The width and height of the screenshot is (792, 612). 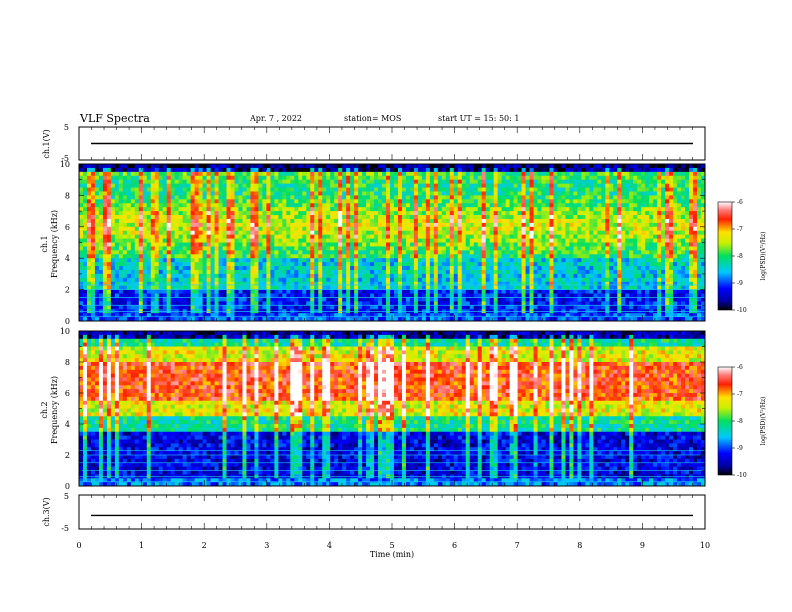 What do you see at coordinates (65, 158) in the screenshot?
I see `ch1-voltage-ytick-bottom: -5` at bounding box center [65, 158].